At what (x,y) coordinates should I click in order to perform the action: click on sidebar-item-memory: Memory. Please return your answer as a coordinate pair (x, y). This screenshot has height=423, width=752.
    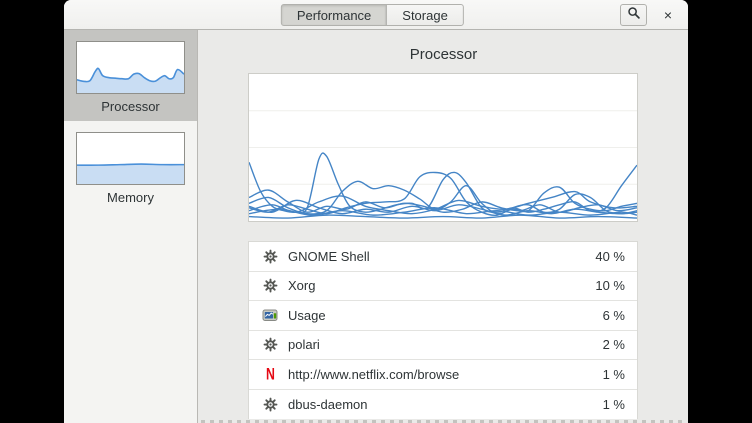
    Looking at the image, I should click on (130, 166).